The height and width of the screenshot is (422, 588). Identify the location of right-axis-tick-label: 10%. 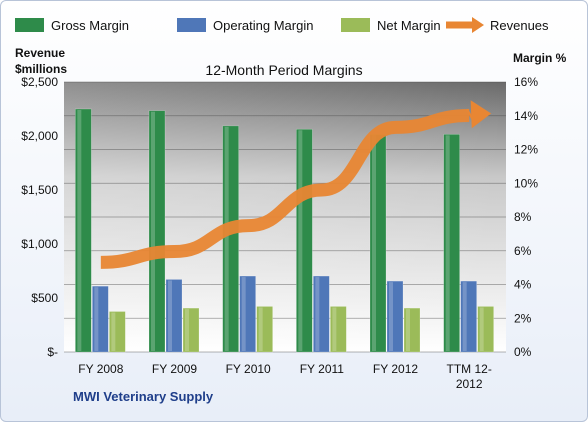
(526, 183).